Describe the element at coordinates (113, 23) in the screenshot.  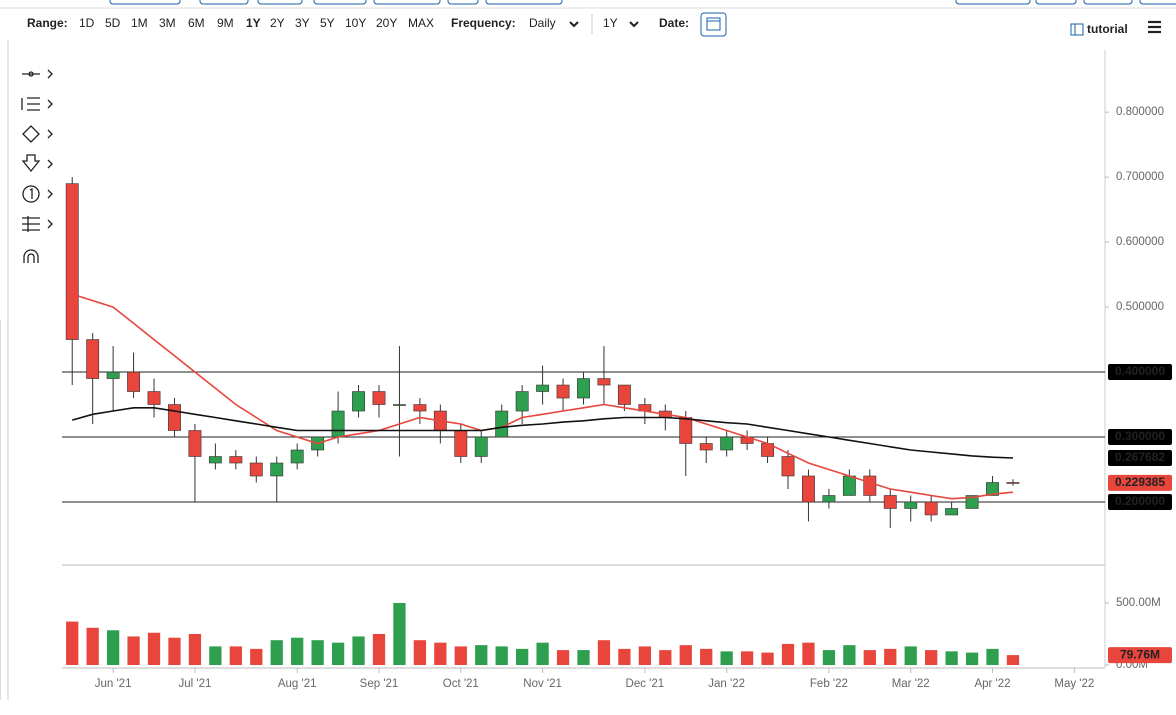
I see `range-button: 5D` at that location.